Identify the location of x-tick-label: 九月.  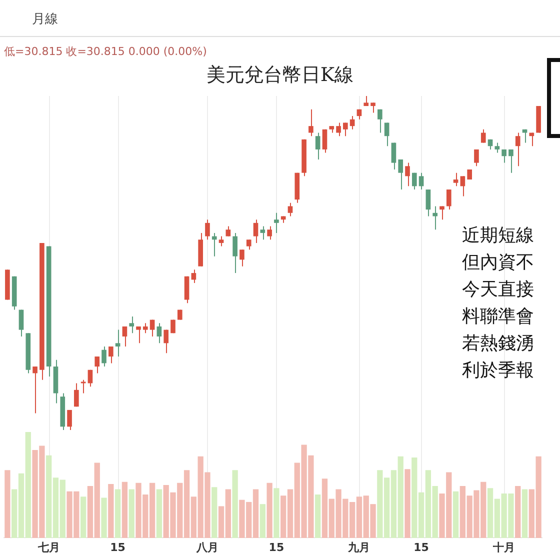
(358, 547).